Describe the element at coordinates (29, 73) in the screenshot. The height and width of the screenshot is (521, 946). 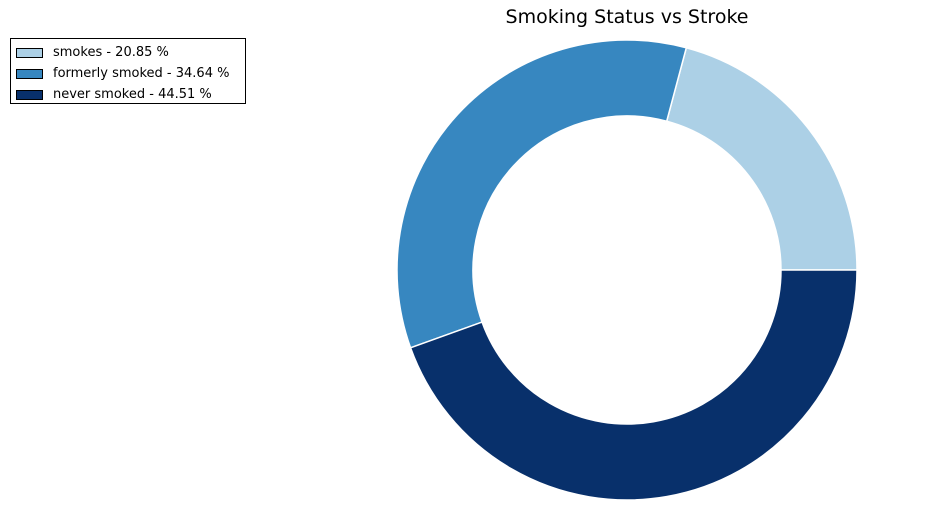
I see `legend-swatch-formerly-smoked` at that location.